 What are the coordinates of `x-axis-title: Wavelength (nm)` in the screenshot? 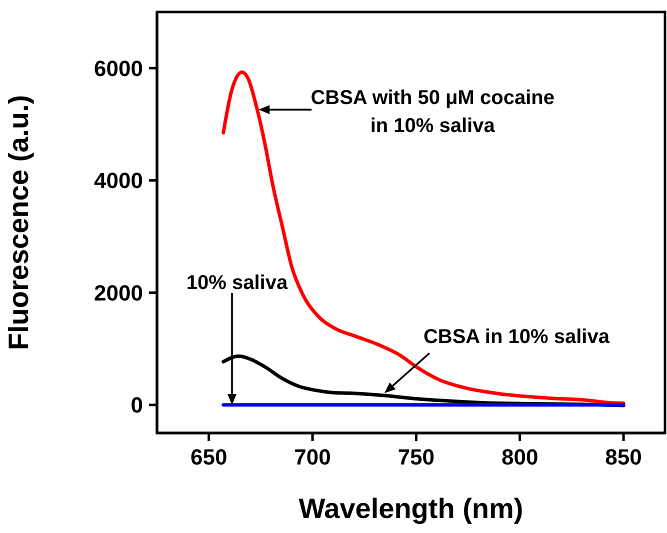 It's located at (411, 508).